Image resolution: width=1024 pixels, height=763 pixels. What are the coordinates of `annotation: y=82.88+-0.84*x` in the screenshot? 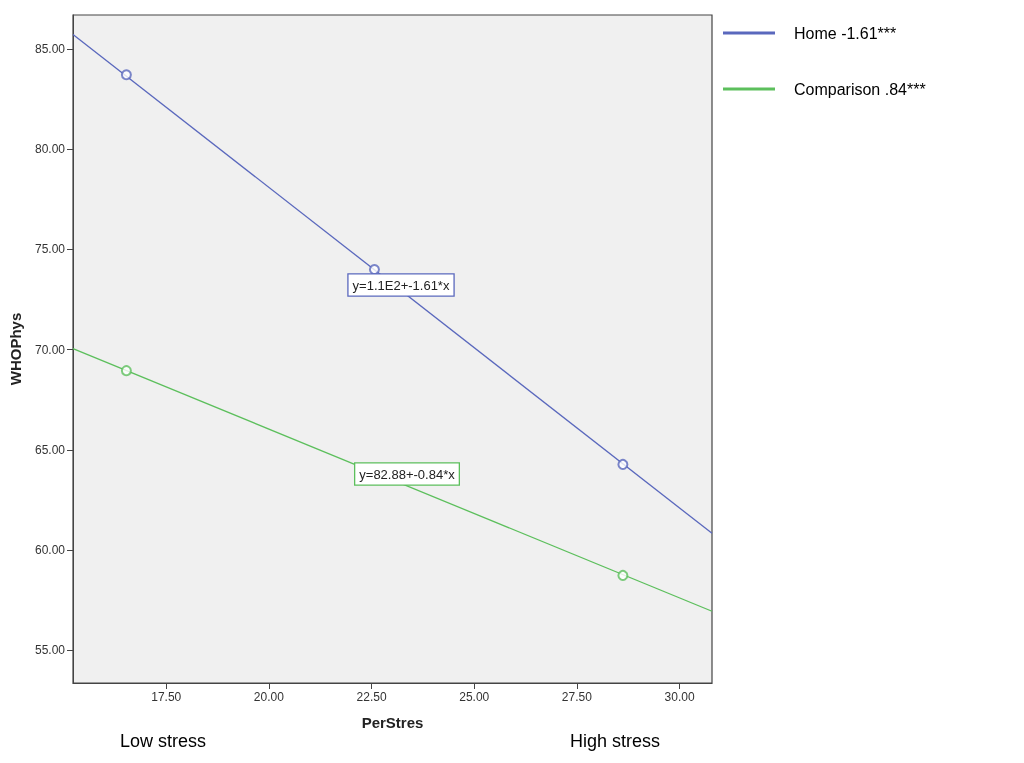 It's located at (407, 474).